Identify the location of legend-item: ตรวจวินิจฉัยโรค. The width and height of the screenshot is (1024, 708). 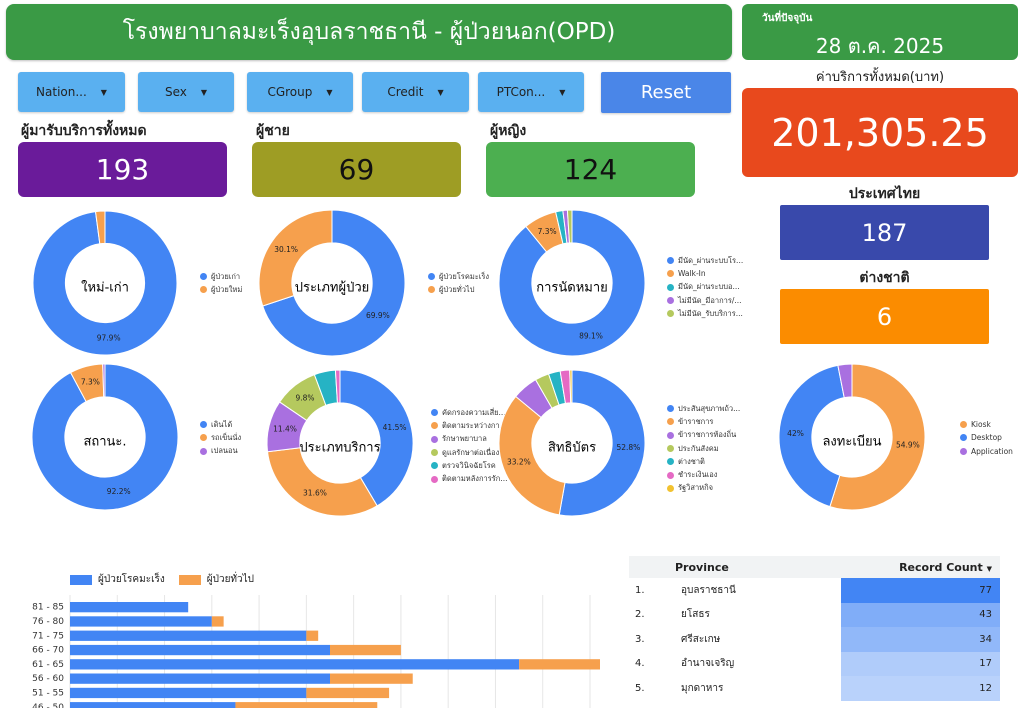
(469, 465).